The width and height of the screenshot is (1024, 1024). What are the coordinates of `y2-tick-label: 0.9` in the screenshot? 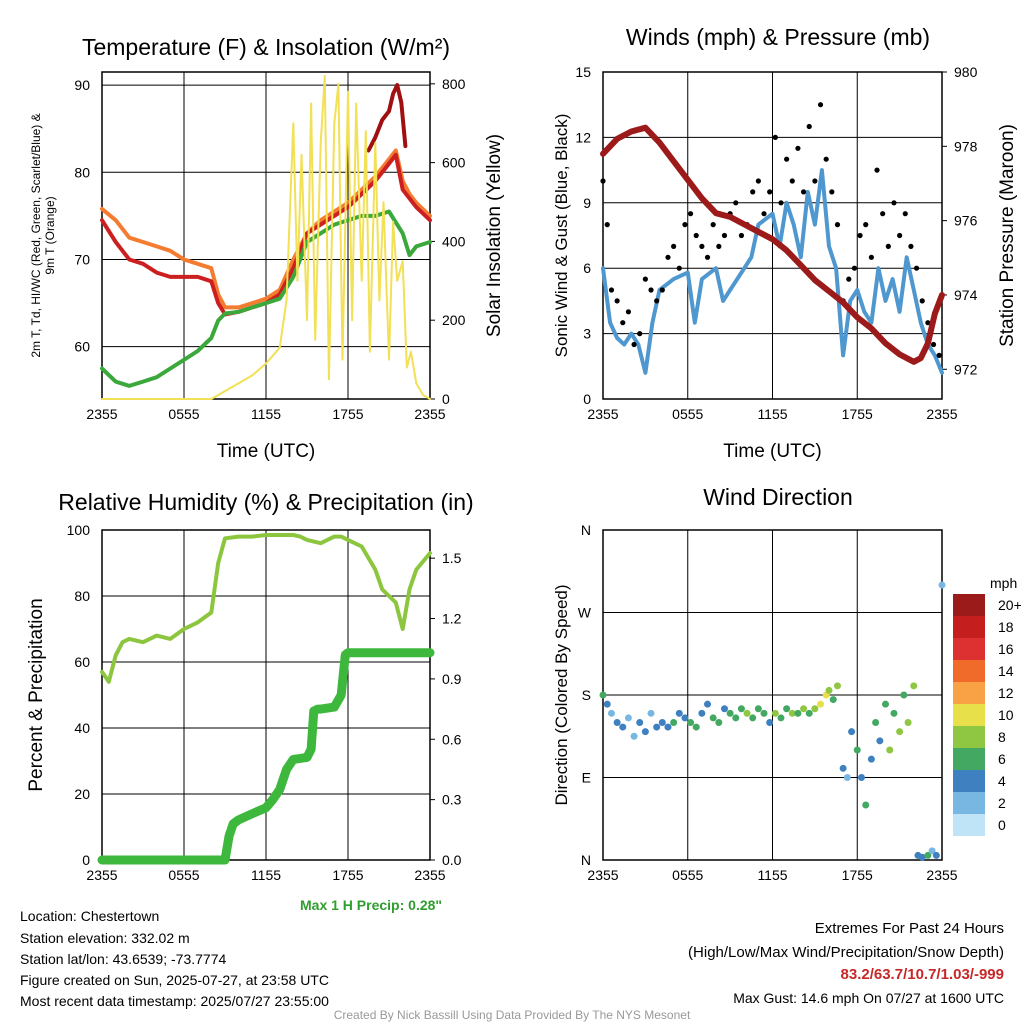 It's located at (452, 679).